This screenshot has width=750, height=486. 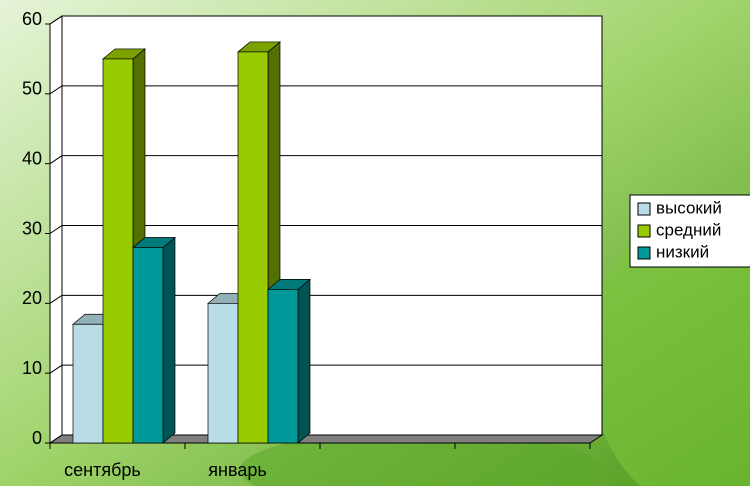 I want to click on legend-label: высокий, so click(x=689, y=207).